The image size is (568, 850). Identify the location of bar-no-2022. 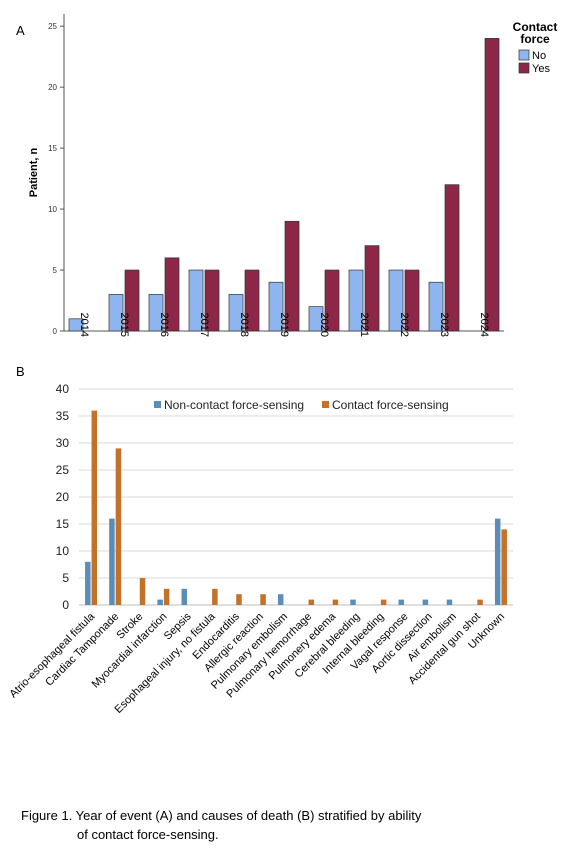
(396, 300).